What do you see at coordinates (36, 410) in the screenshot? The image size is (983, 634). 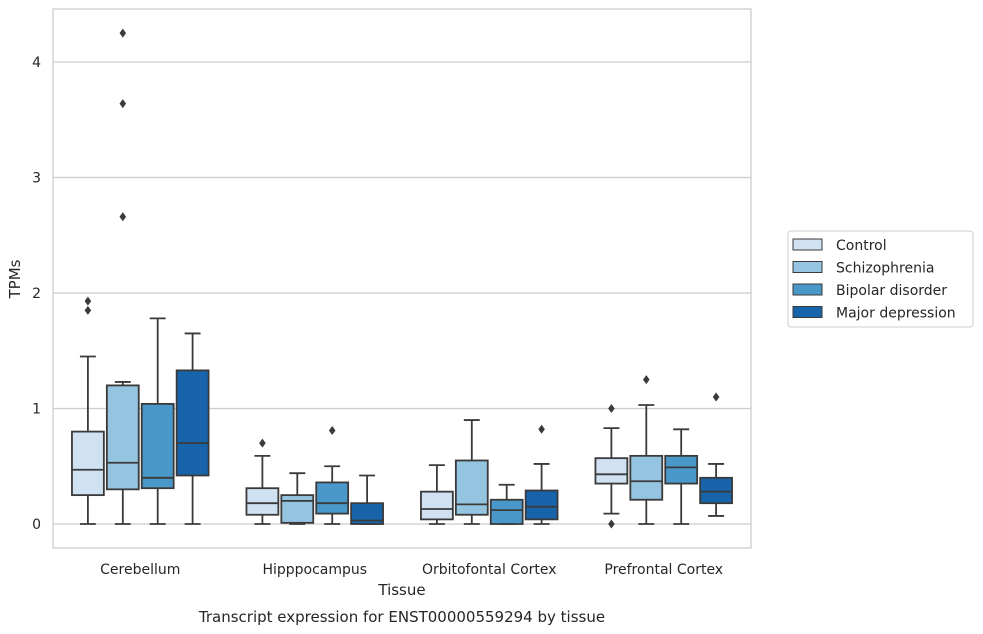 I see `y-tick-label: 1` at bounding box center [36, 410].